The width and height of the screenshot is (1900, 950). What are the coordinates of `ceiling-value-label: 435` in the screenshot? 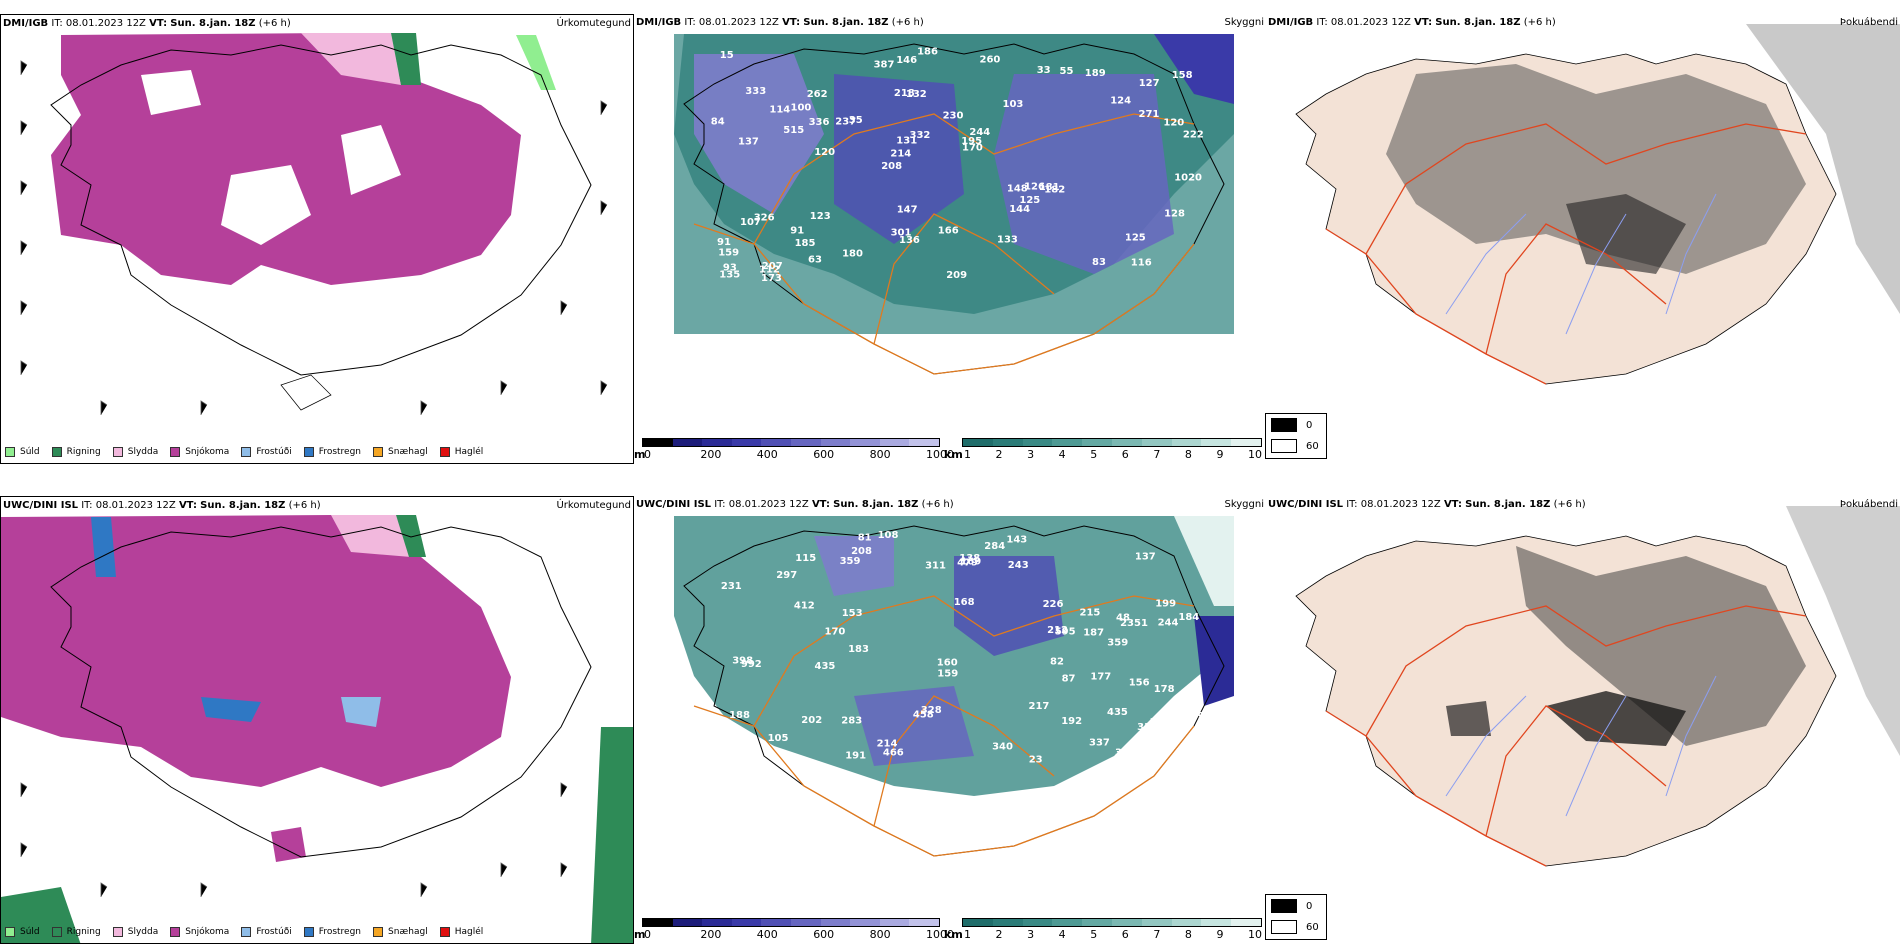 It's located at (825, 666).